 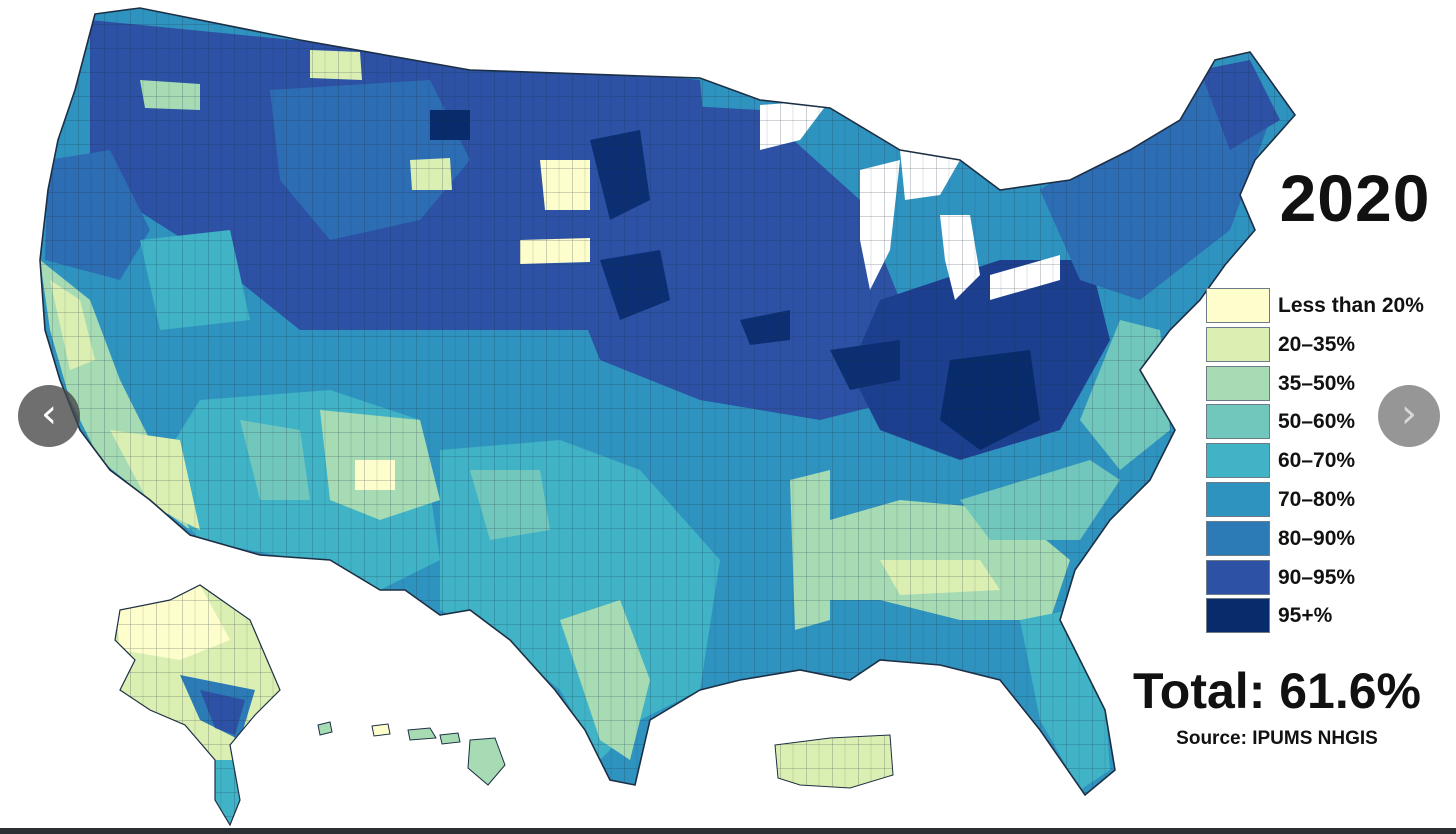 I want to click on total-value: Total: 61.6%, so click(x=1277, y=691).